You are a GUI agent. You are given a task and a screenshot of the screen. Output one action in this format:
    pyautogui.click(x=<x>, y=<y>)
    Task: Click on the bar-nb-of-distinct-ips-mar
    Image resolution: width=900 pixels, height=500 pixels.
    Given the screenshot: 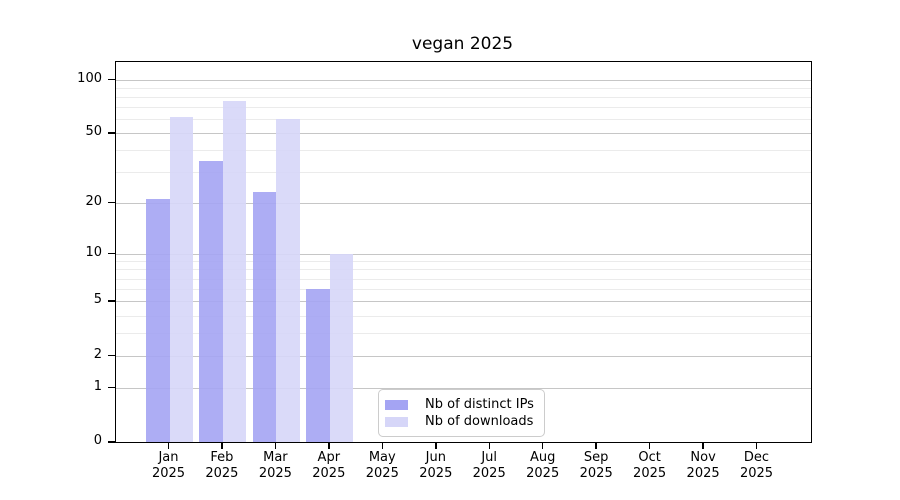 What is the action you would take?
    pyautogui.click(x=264, y=317)
    